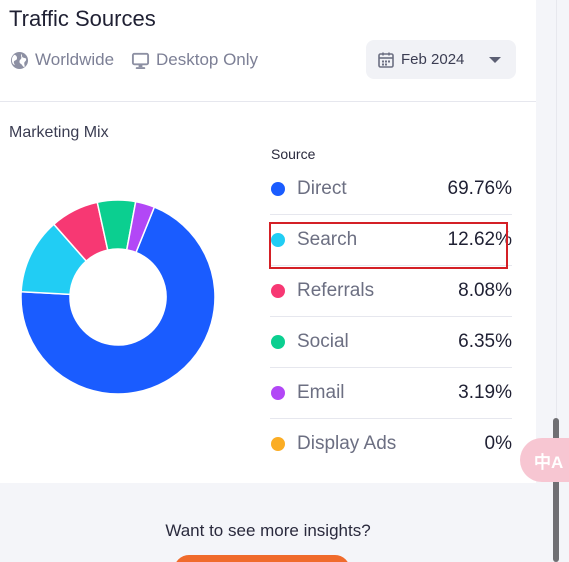 The height and width of the screenshot is (562, 569). I want to click on source-name: Email, so click(321, 392).